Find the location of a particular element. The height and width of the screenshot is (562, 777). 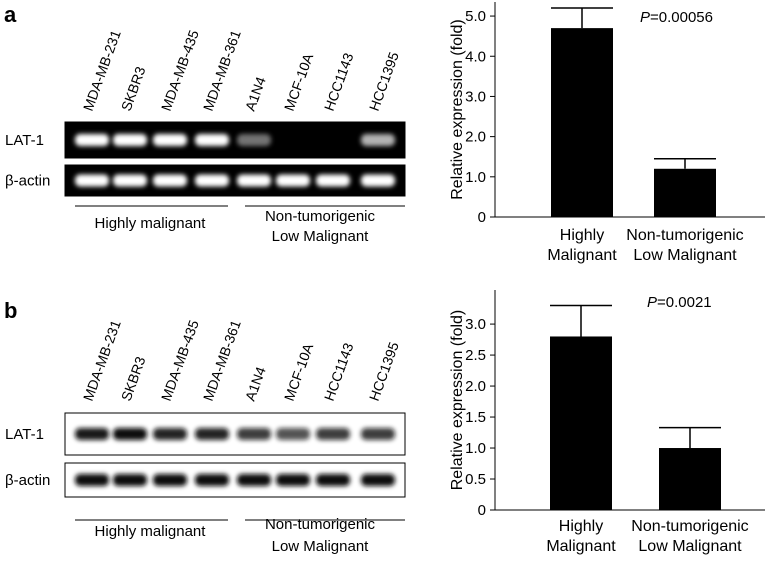

p-annotation: P=0.00056 is located at coordinates (676, 17).